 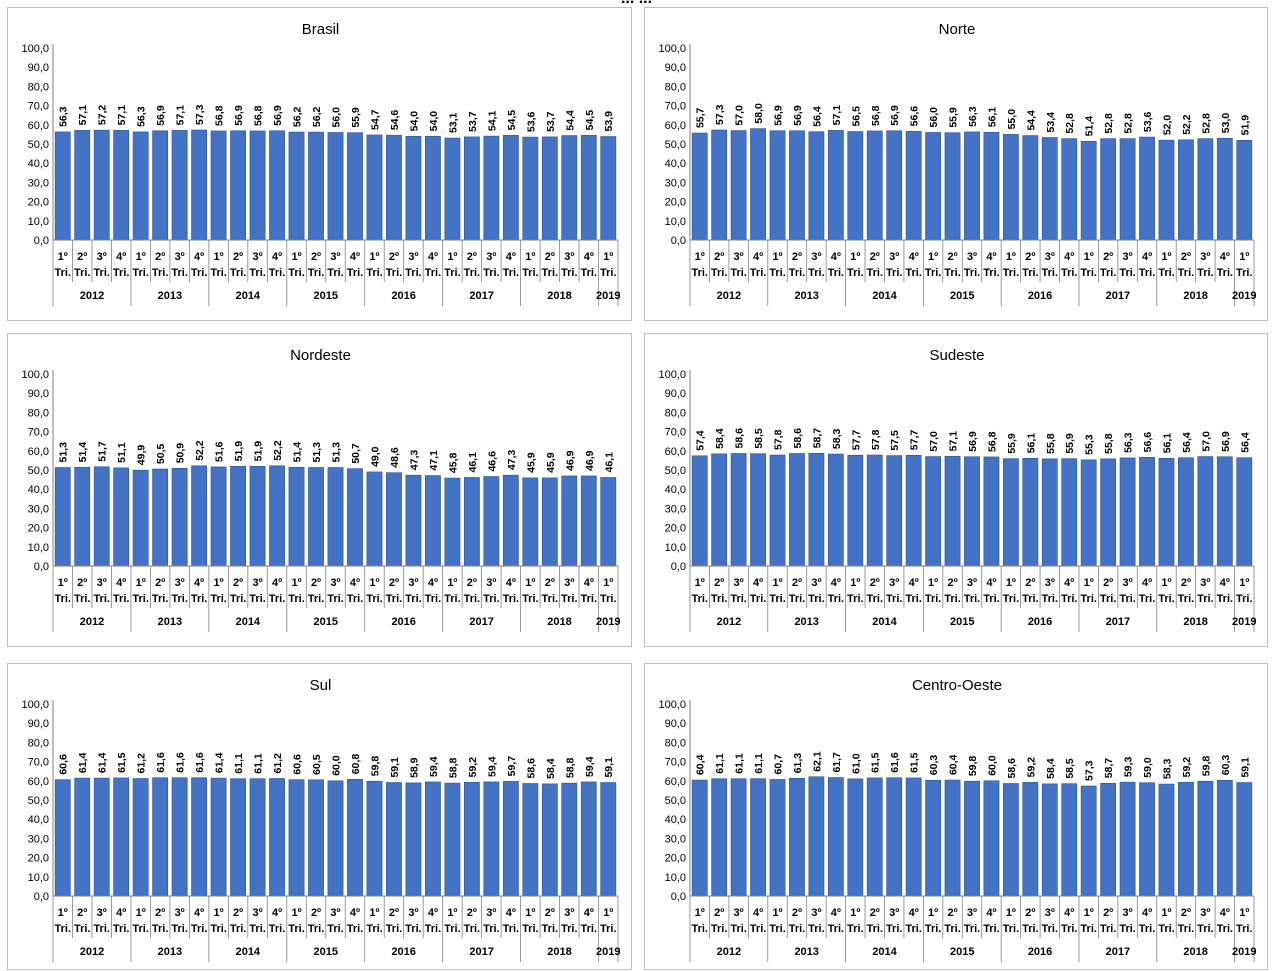 I want to click on data-label: 58,6, so click(x=531, y=768).